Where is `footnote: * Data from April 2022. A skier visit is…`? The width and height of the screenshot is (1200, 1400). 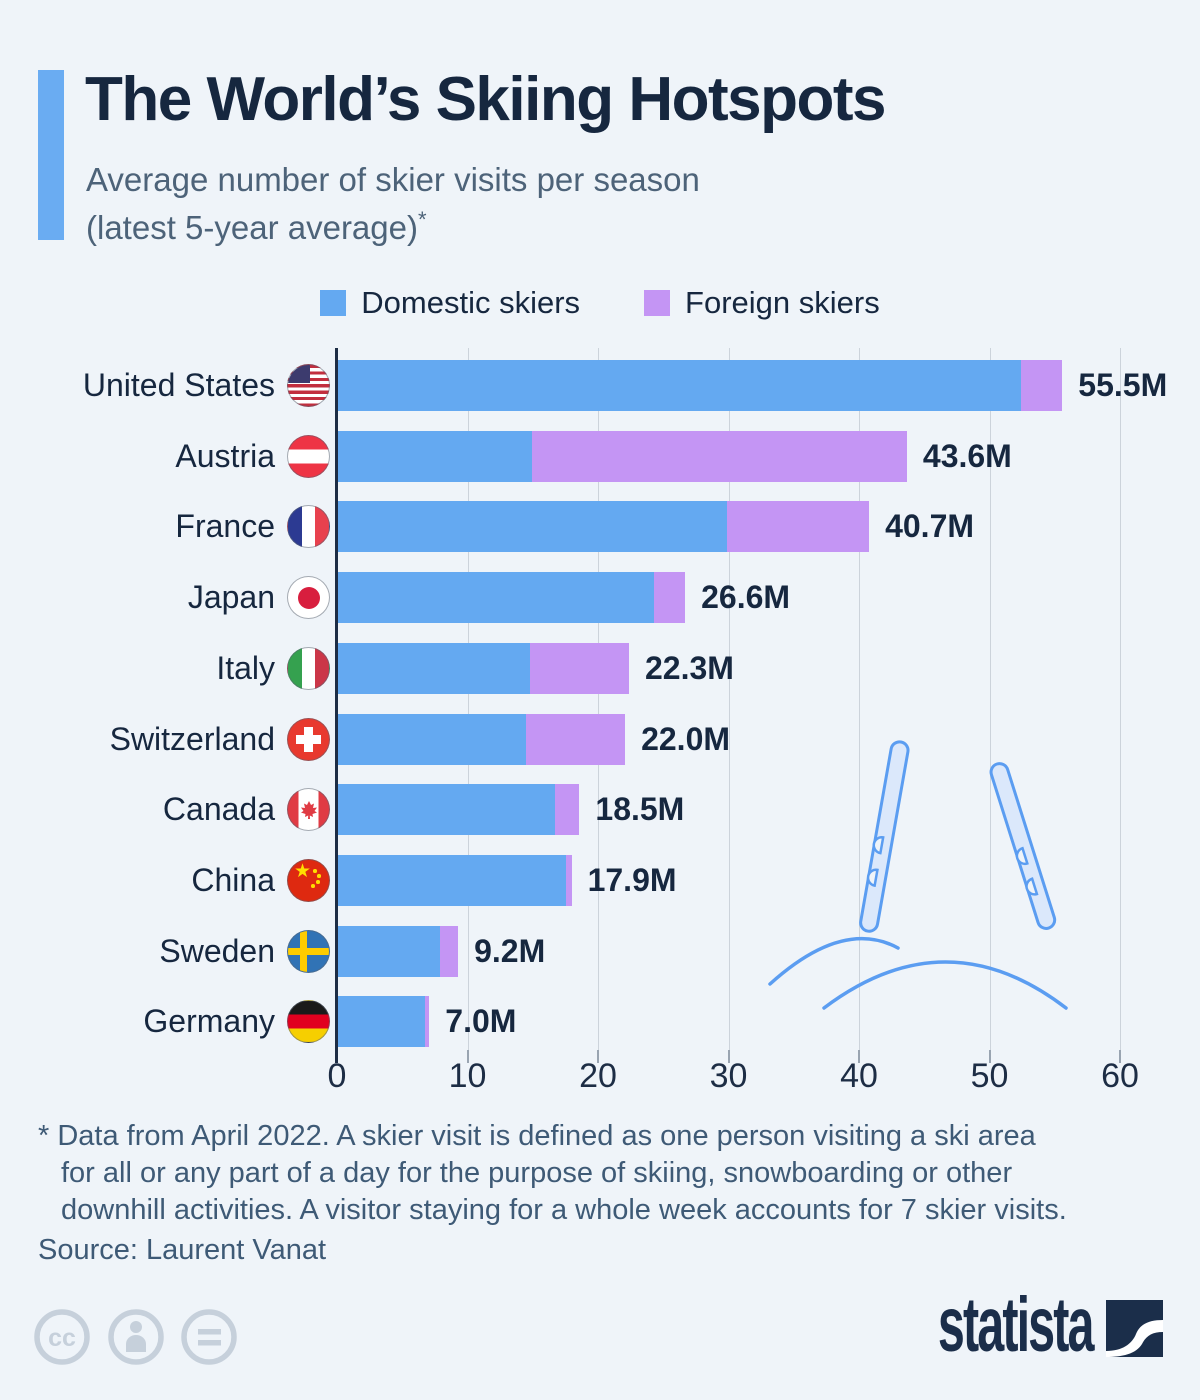
footnote: * Data from April 2022. A skier visit is… is located at coordinates (603, 1173).